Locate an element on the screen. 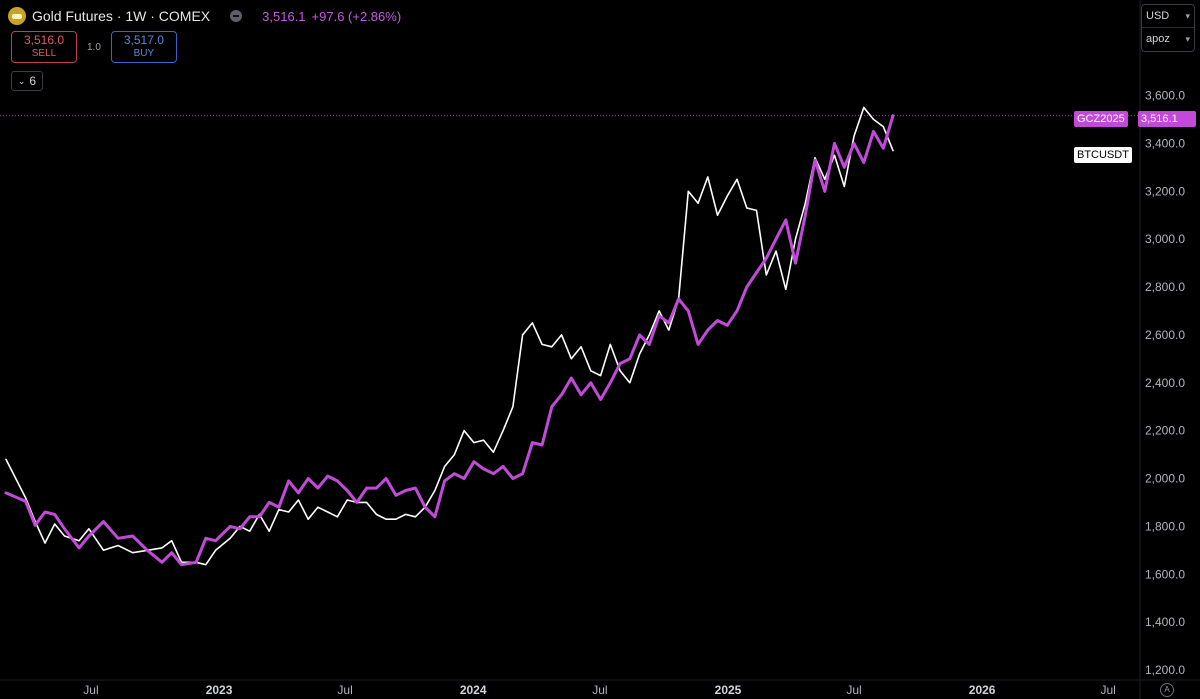  y-tick-label: 1,600.0 is located at coordinates (1165, 574).